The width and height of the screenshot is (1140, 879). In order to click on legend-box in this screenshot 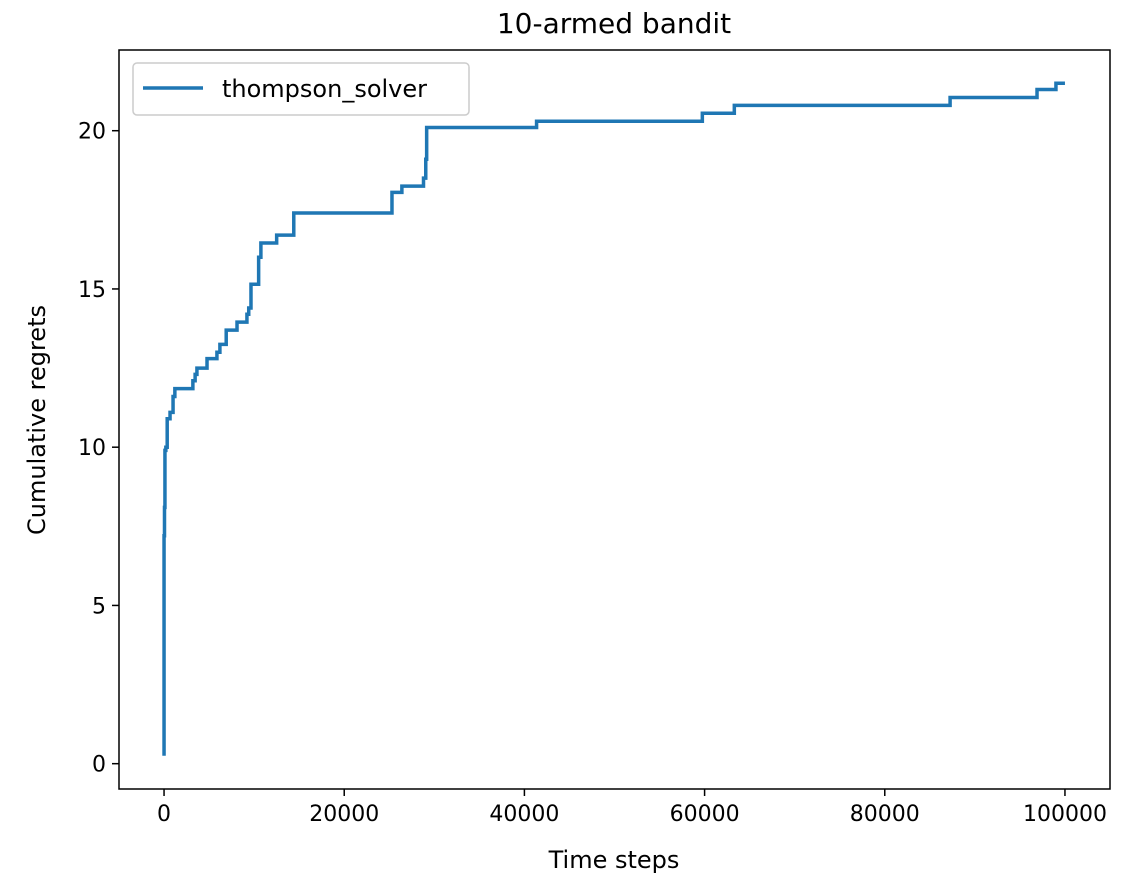, I will do `click(301, 89)`.